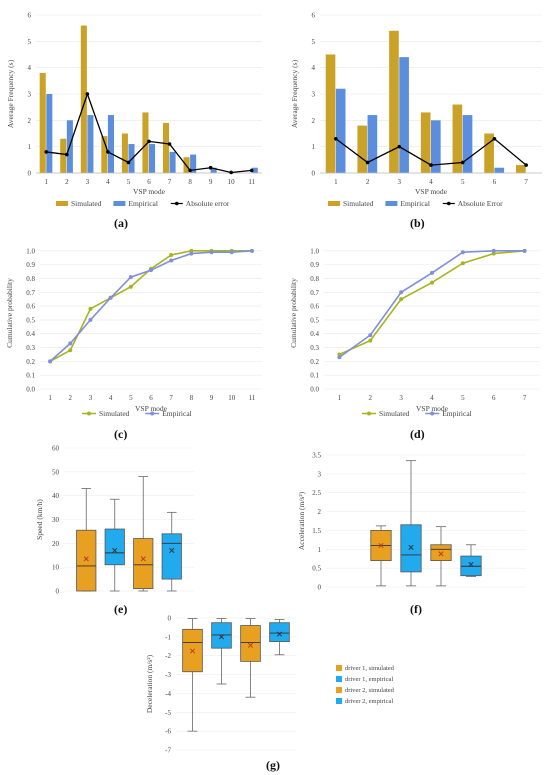  I want to click on chart-f-ytick-label: 1.5, so click(316, 531).